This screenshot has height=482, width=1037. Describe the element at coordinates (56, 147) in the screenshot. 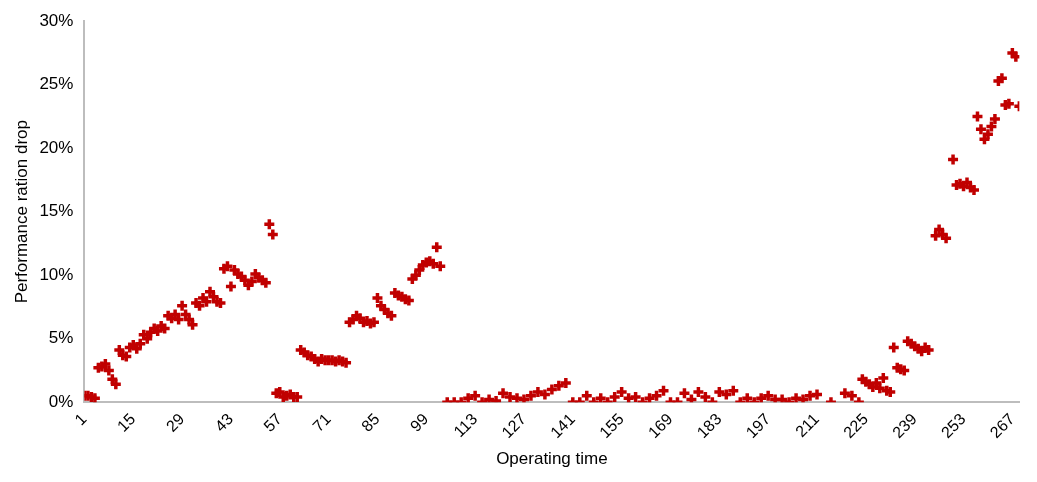

I see `y-tick-label: 20%` at that location.